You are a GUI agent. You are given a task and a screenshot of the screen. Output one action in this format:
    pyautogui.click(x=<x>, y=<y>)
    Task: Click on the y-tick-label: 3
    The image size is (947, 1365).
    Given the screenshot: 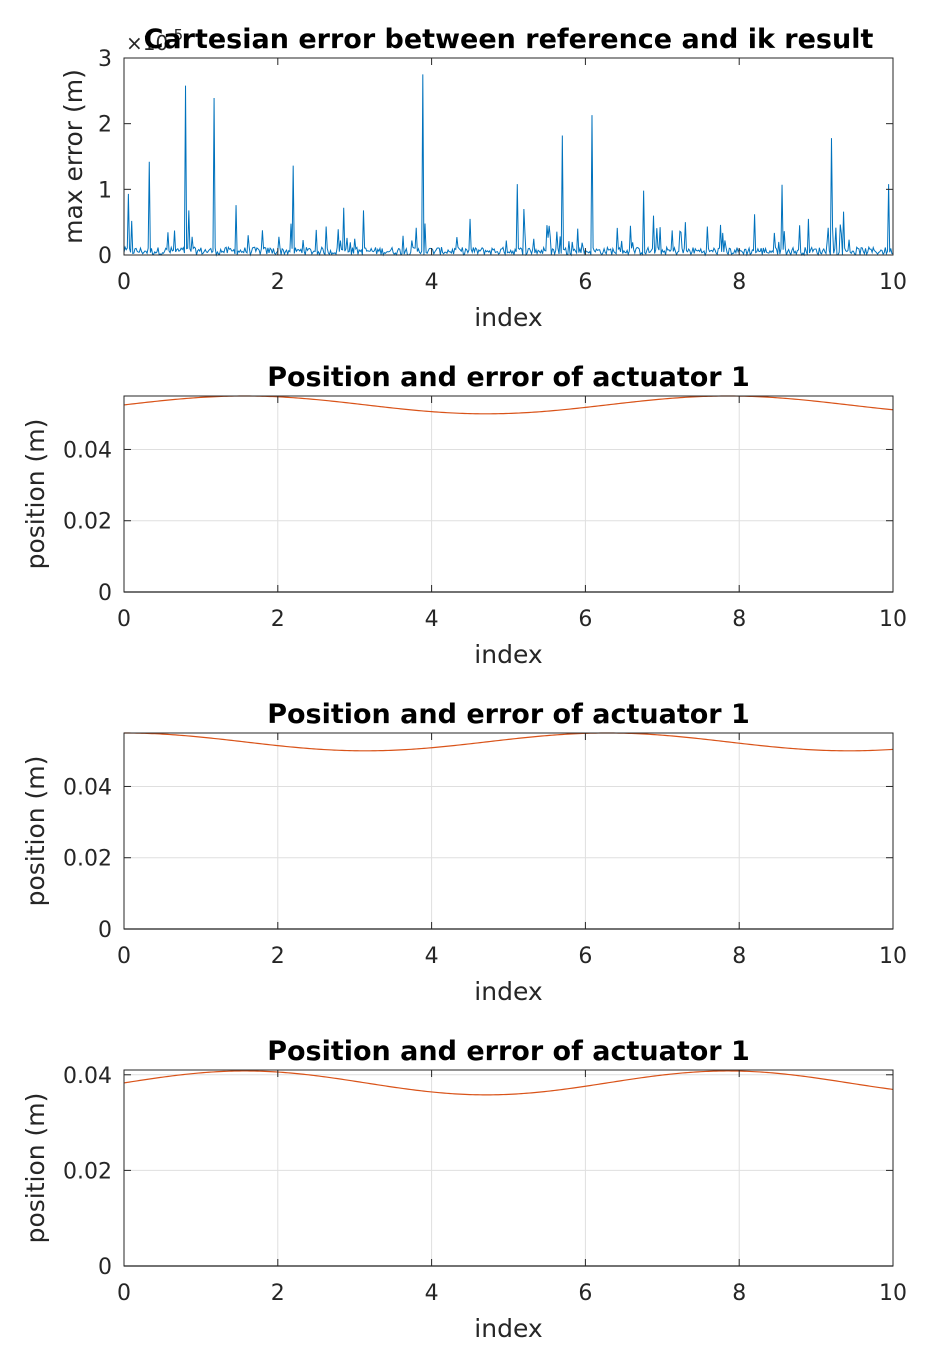 What is the action you would take?
    pyautogui.click(x=105, y=59)
    